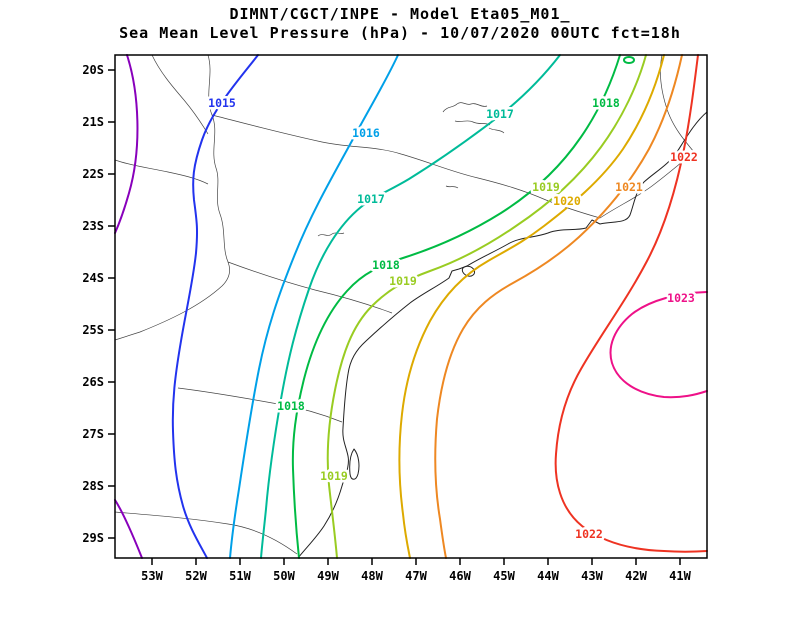  Describe the element at coordinates (196, 576) in the screenshot. I see `x-tick-label: 52W` at that location.